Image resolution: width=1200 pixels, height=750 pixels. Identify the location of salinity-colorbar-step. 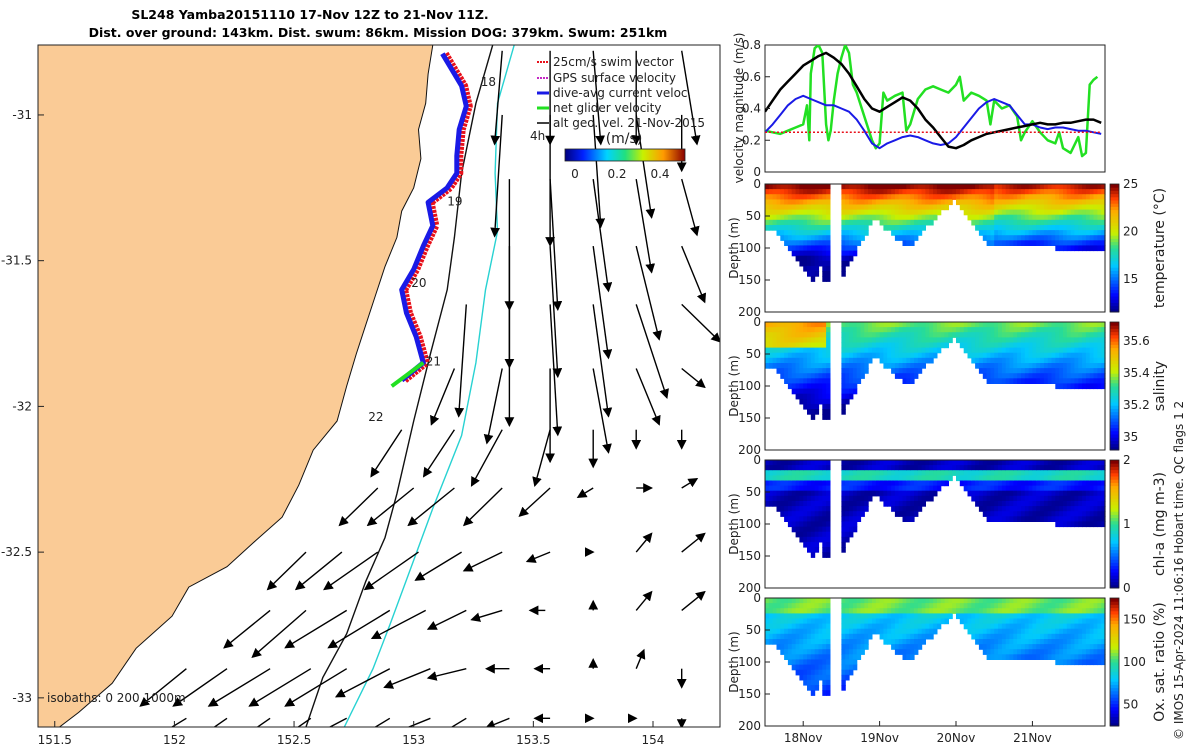
(1114, 429).